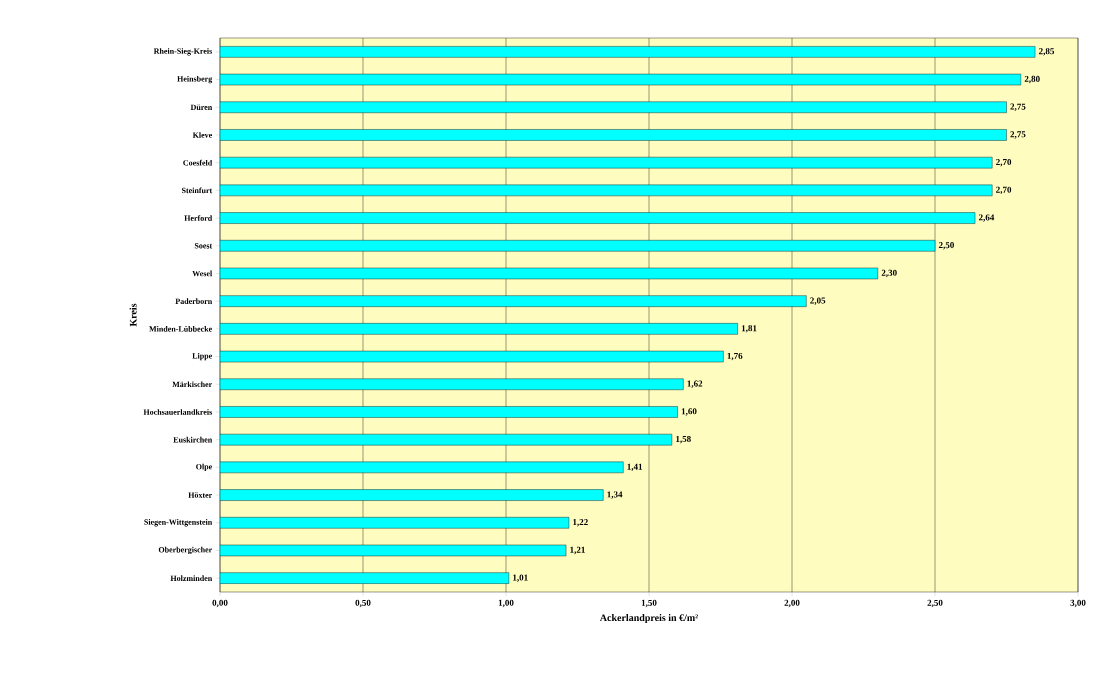 The width and height of the screenshot is (1108, 691). What do you see at coordinates (200, 495) in the screenshot?
I see `y-tick-label: Höxter` at bounding box center [200, 495].